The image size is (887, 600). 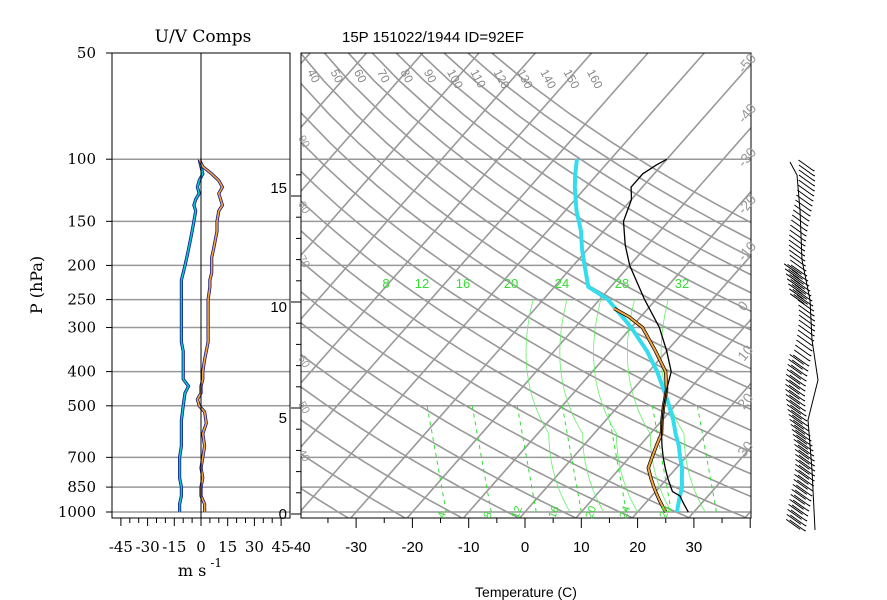 What do you see at coordinates (303, 262) in the screenshot?
I see `adiabat-label-left: 70` at bounding box center [303, 262].